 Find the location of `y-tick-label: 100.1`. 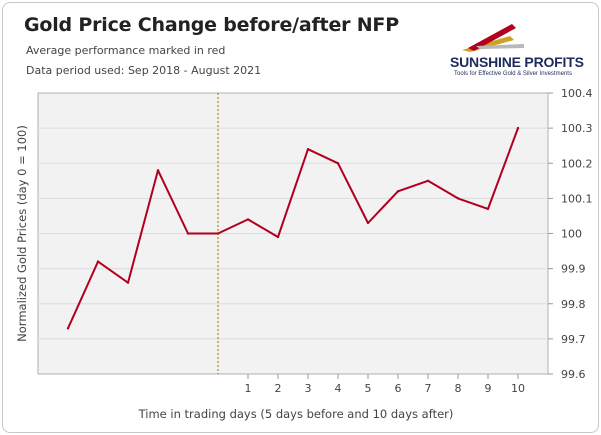

y-tick-label: 100.1 is located at coordinates (577, 198).